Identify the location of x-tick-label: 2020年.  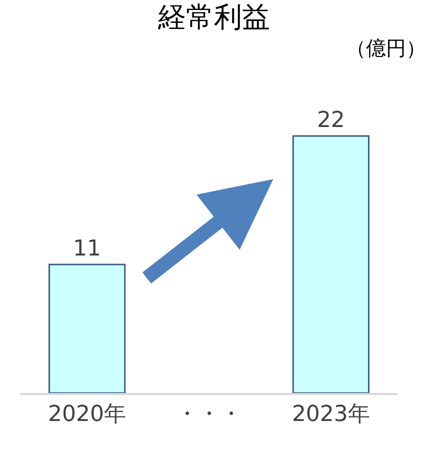
(87, 415).